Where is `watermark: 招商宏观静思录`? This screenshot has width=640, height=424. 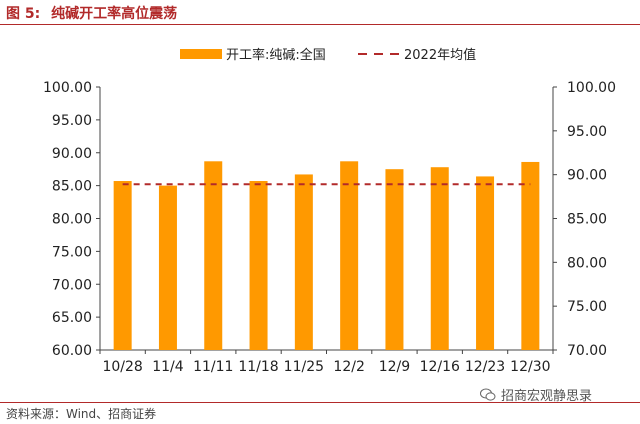 watermark: 招商宏观静思录 is located at coordinates (536, 394).